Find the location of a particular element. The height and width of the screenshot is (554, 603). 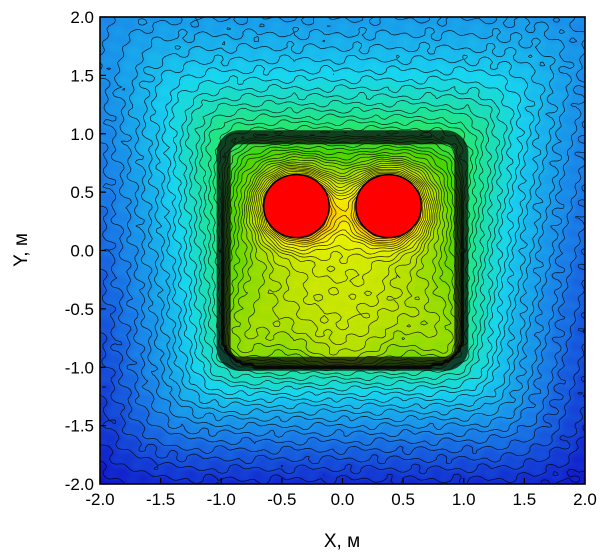

y-tick-label: 1.0 is located at coordinates (82, 134).